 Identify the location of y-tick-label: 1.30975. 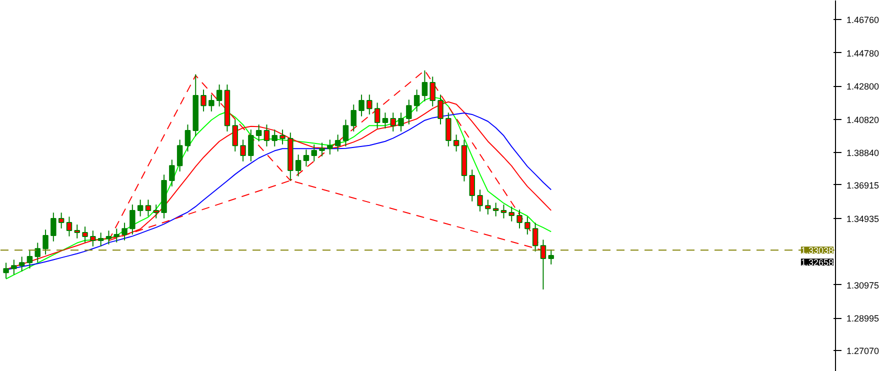
(863, 285).